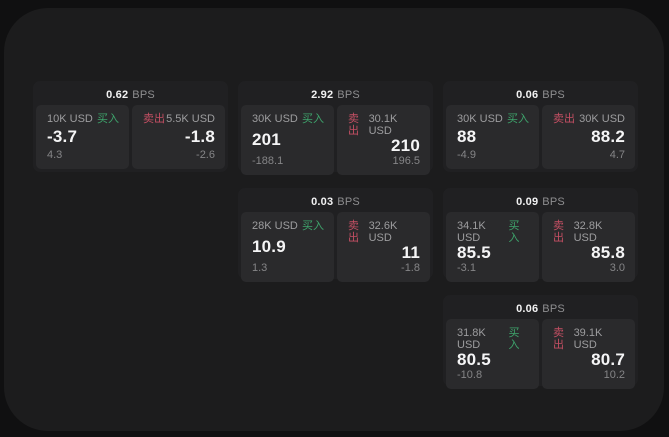 The image size is (669, 437). I want to click on sell-sub-value: 3.0, so click(617, 268).